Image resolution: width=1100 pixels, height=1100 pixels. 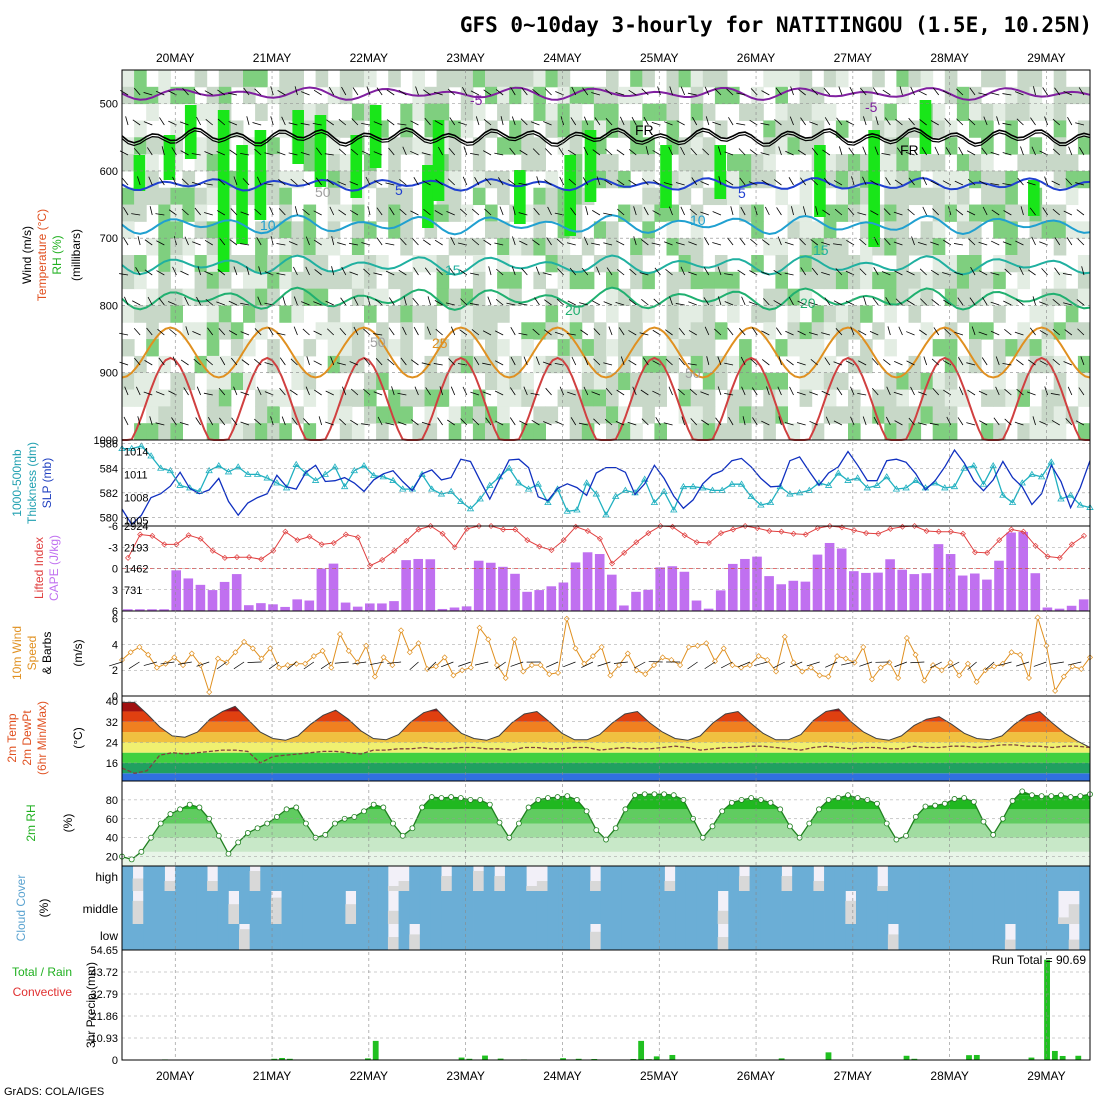 What do you see at coordinates (112, 820) in the screenshot?
I see `rh-ytick: 60` at bounding box center [112, 820].